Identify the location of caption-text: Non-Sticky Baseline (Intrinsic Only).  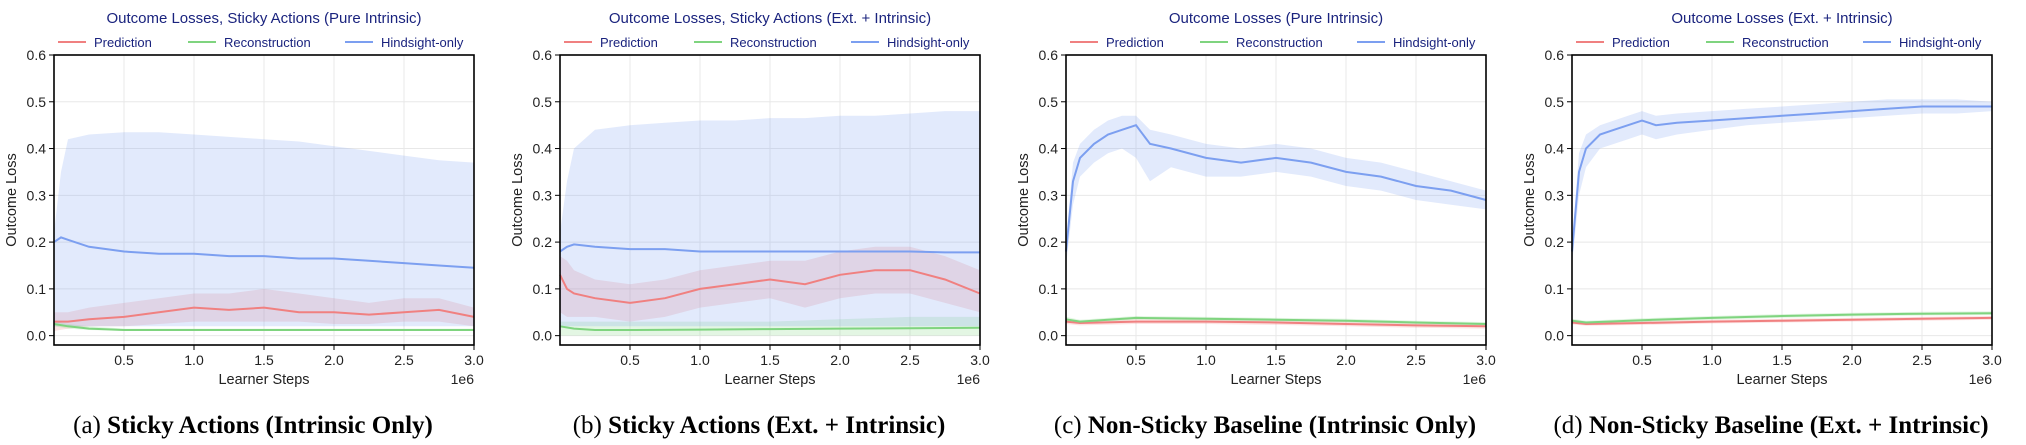
(1282, 425).